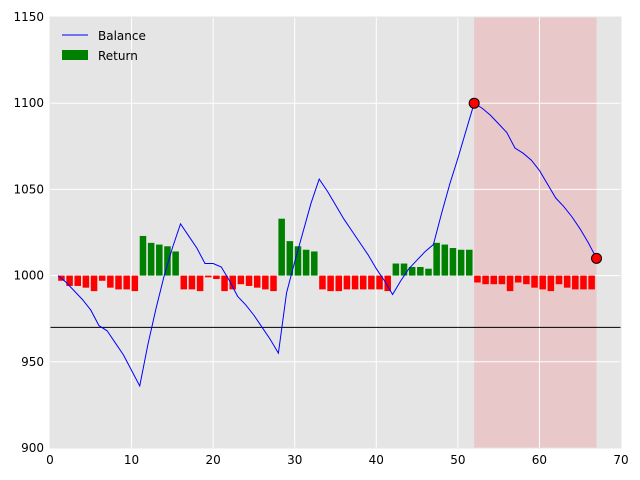 Image resolution: width=640 pixels, height=480 pixels. Describe the element at coordinates (75, 55) in the screenshot. I see `legend-swatch` at that location.